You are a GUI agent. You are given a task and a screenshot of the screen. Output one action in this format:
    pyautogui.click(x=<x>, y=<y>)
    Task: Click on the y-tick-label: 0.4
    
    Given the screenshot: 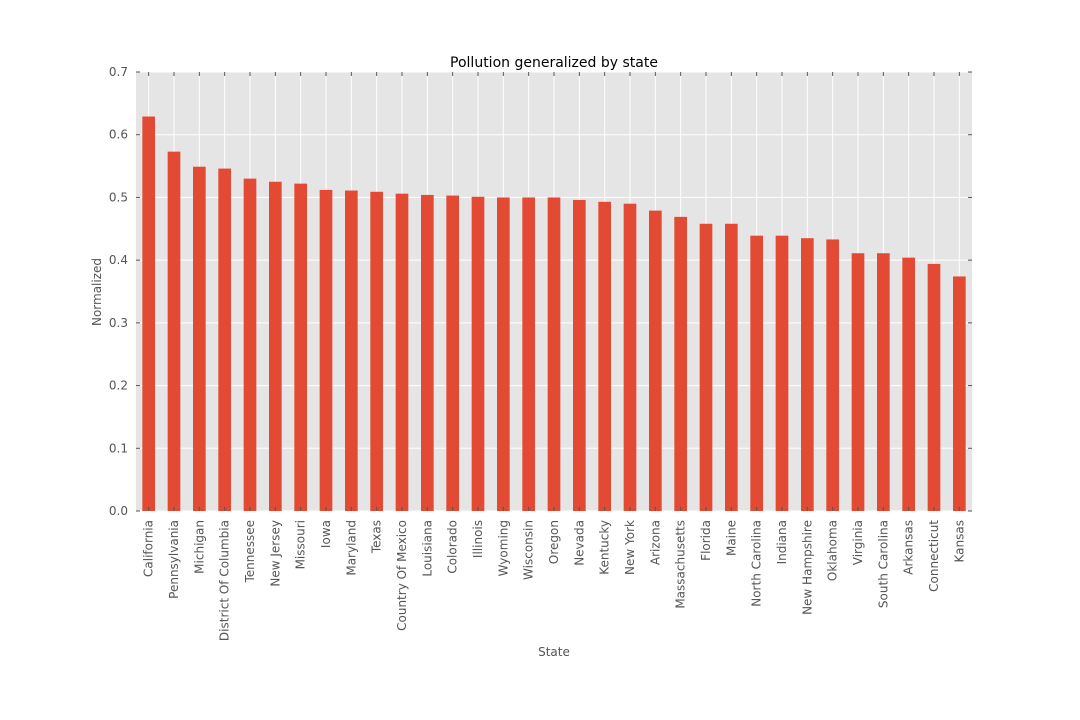 What is the action you would take?
    pyautogui.click(x=118, y=260)
    